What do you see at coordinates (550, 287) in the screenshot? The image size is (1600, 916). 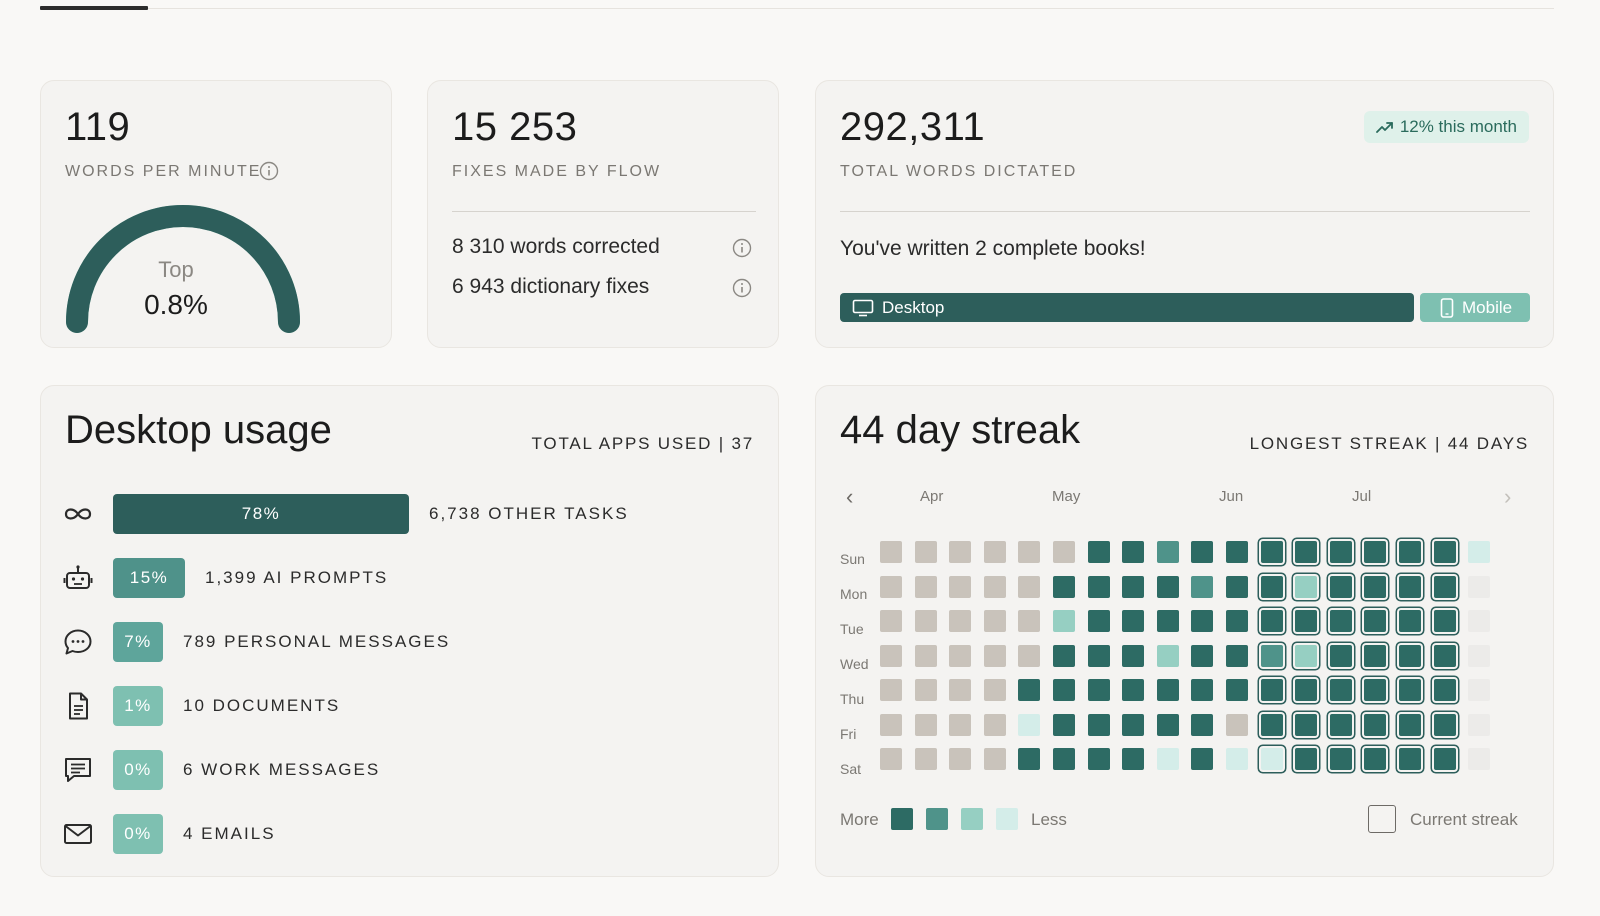 I see `dictionary-fixes-row: 6 943 dictionary fixes` at bounding box center [550, 287].